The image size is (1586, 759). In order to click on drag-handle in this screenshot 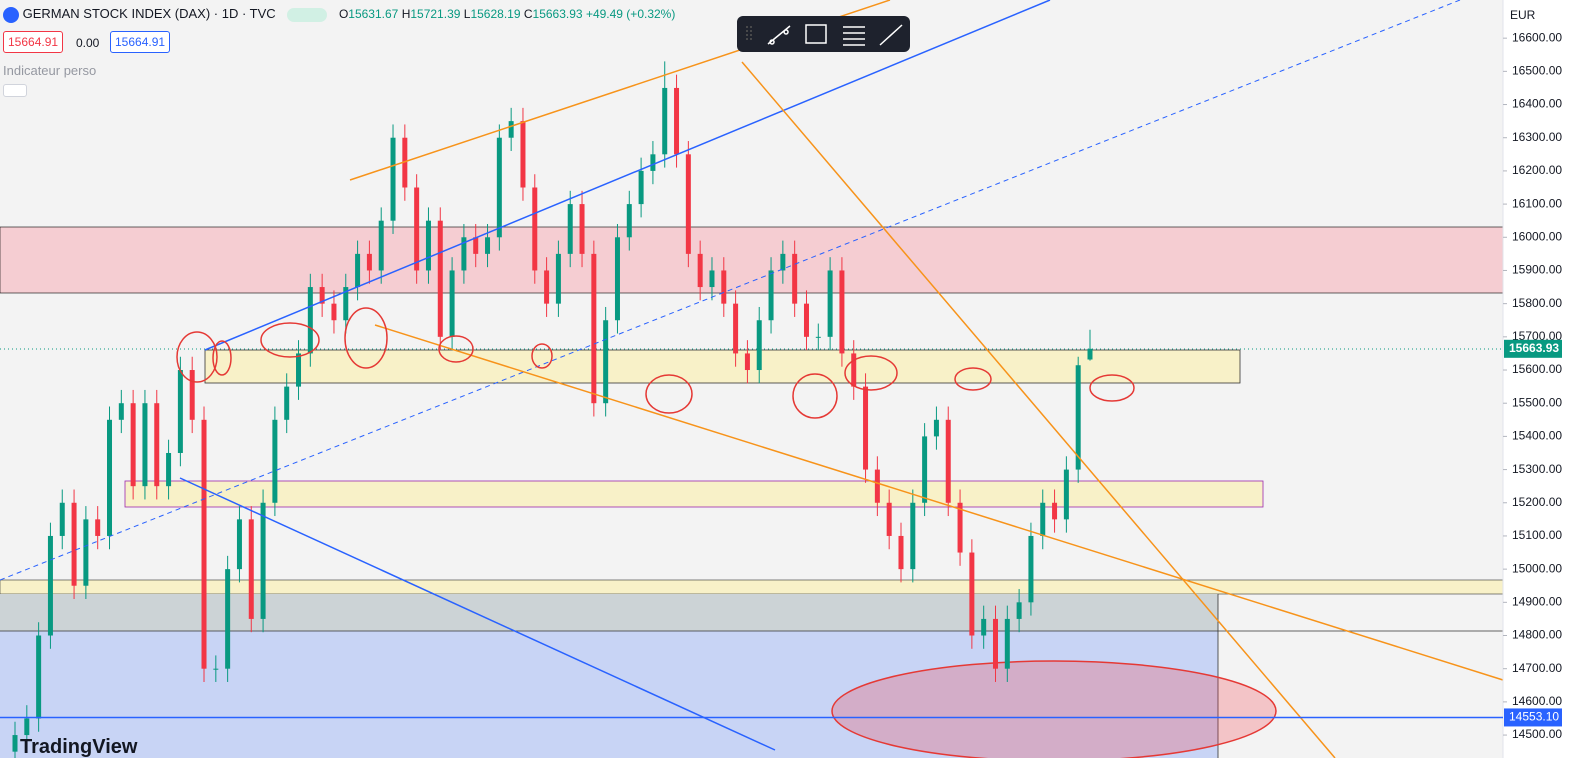, I will do `click(749, 34)`.